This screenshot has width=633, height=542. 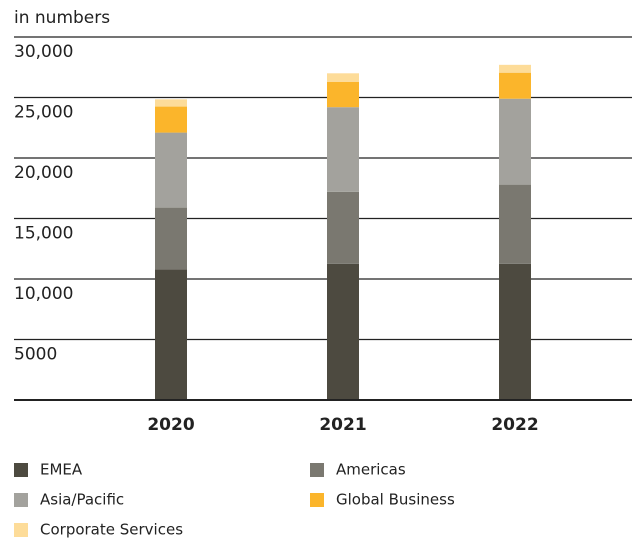 I want to click on legend-label: Global Business, so click(x=395, y=500).